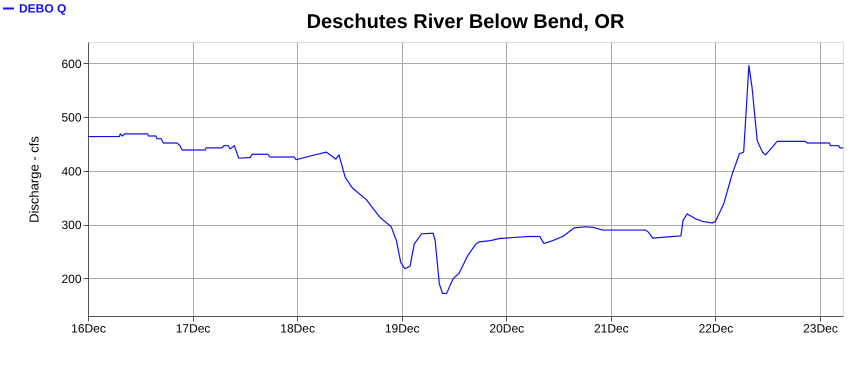 Image resolution: width=851 pixels, height=365 pixels. I want to click on x-tick-label: 20Dec, so click(506, 329).